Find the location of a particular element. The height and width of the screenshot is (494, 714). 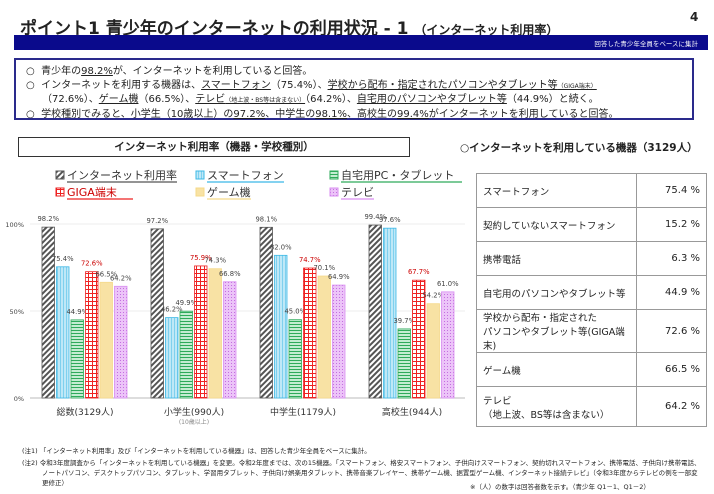

summary-line: ○ 青少年の98.2%が、インターネットを利用していると回答。 is located at coordinates (169, 71).